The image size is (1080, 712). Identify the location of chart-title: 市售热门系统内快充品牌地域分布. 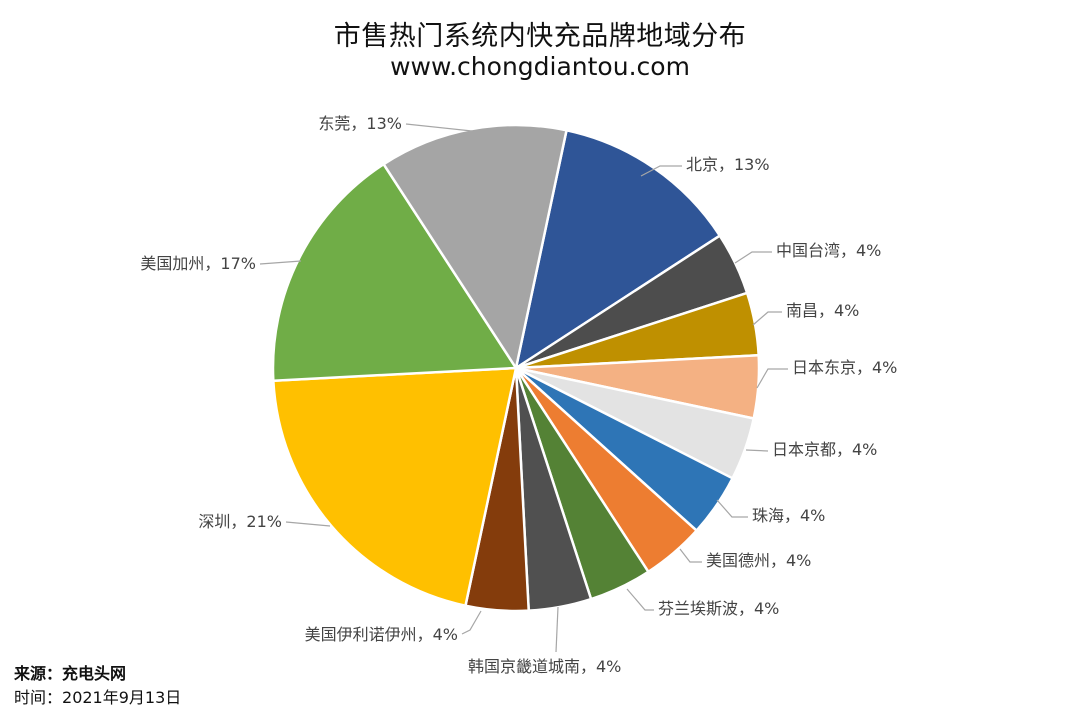
(540, 36).